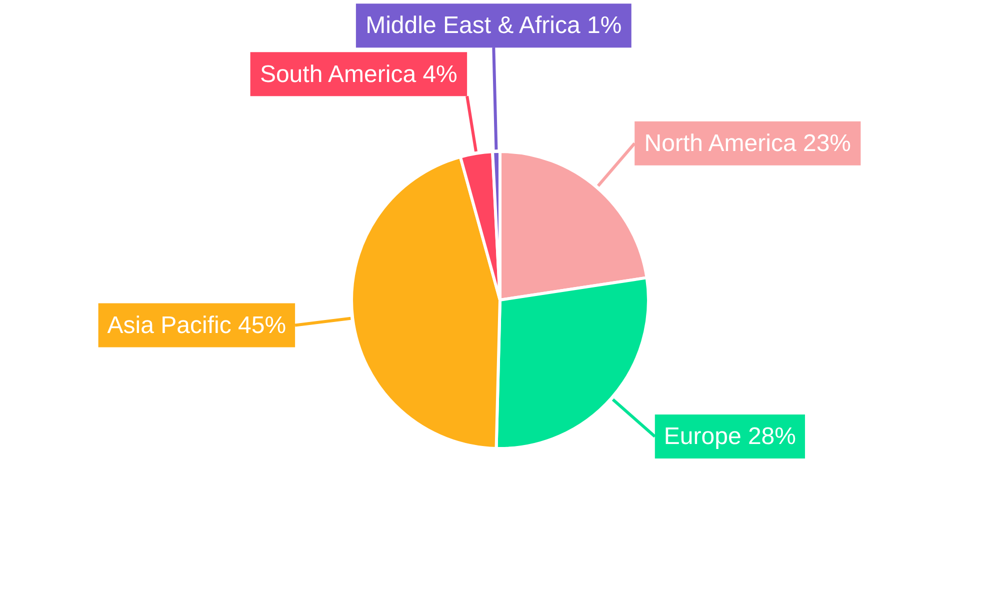  I want to click on slice-label: North America 23%, so click(748, 144).